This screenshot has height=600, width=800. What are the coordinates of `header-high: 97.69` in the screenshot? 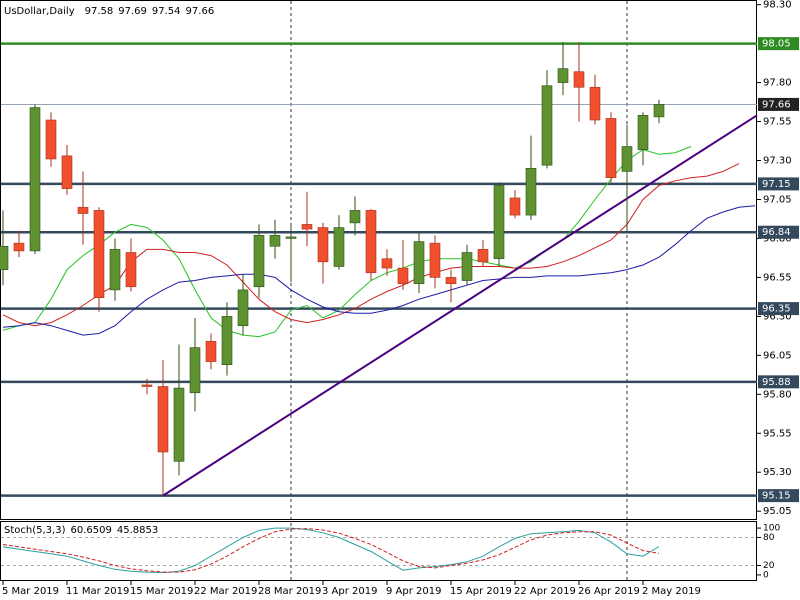 It's located at (132, 11).